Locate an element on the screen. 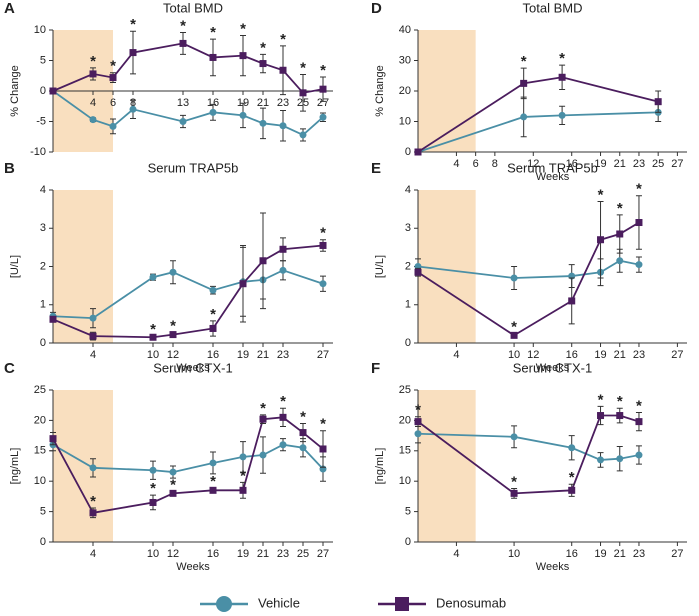 This screenshot has height=616, width=699. chart-title: Serum CTX-1 is located at coordinates (552, 367).